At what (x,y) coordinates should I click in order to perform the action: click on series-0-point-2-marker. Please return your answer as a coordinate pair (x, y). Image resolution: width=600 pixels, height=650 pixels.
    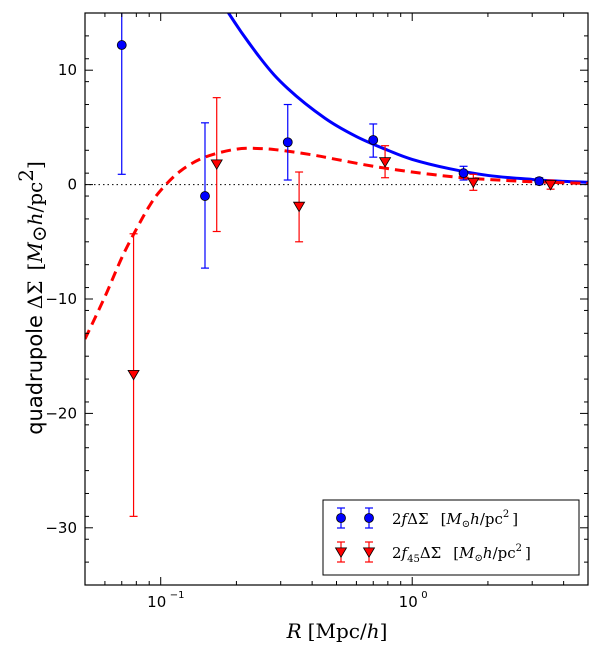
    Looking at the image, I should click on (287, 142).